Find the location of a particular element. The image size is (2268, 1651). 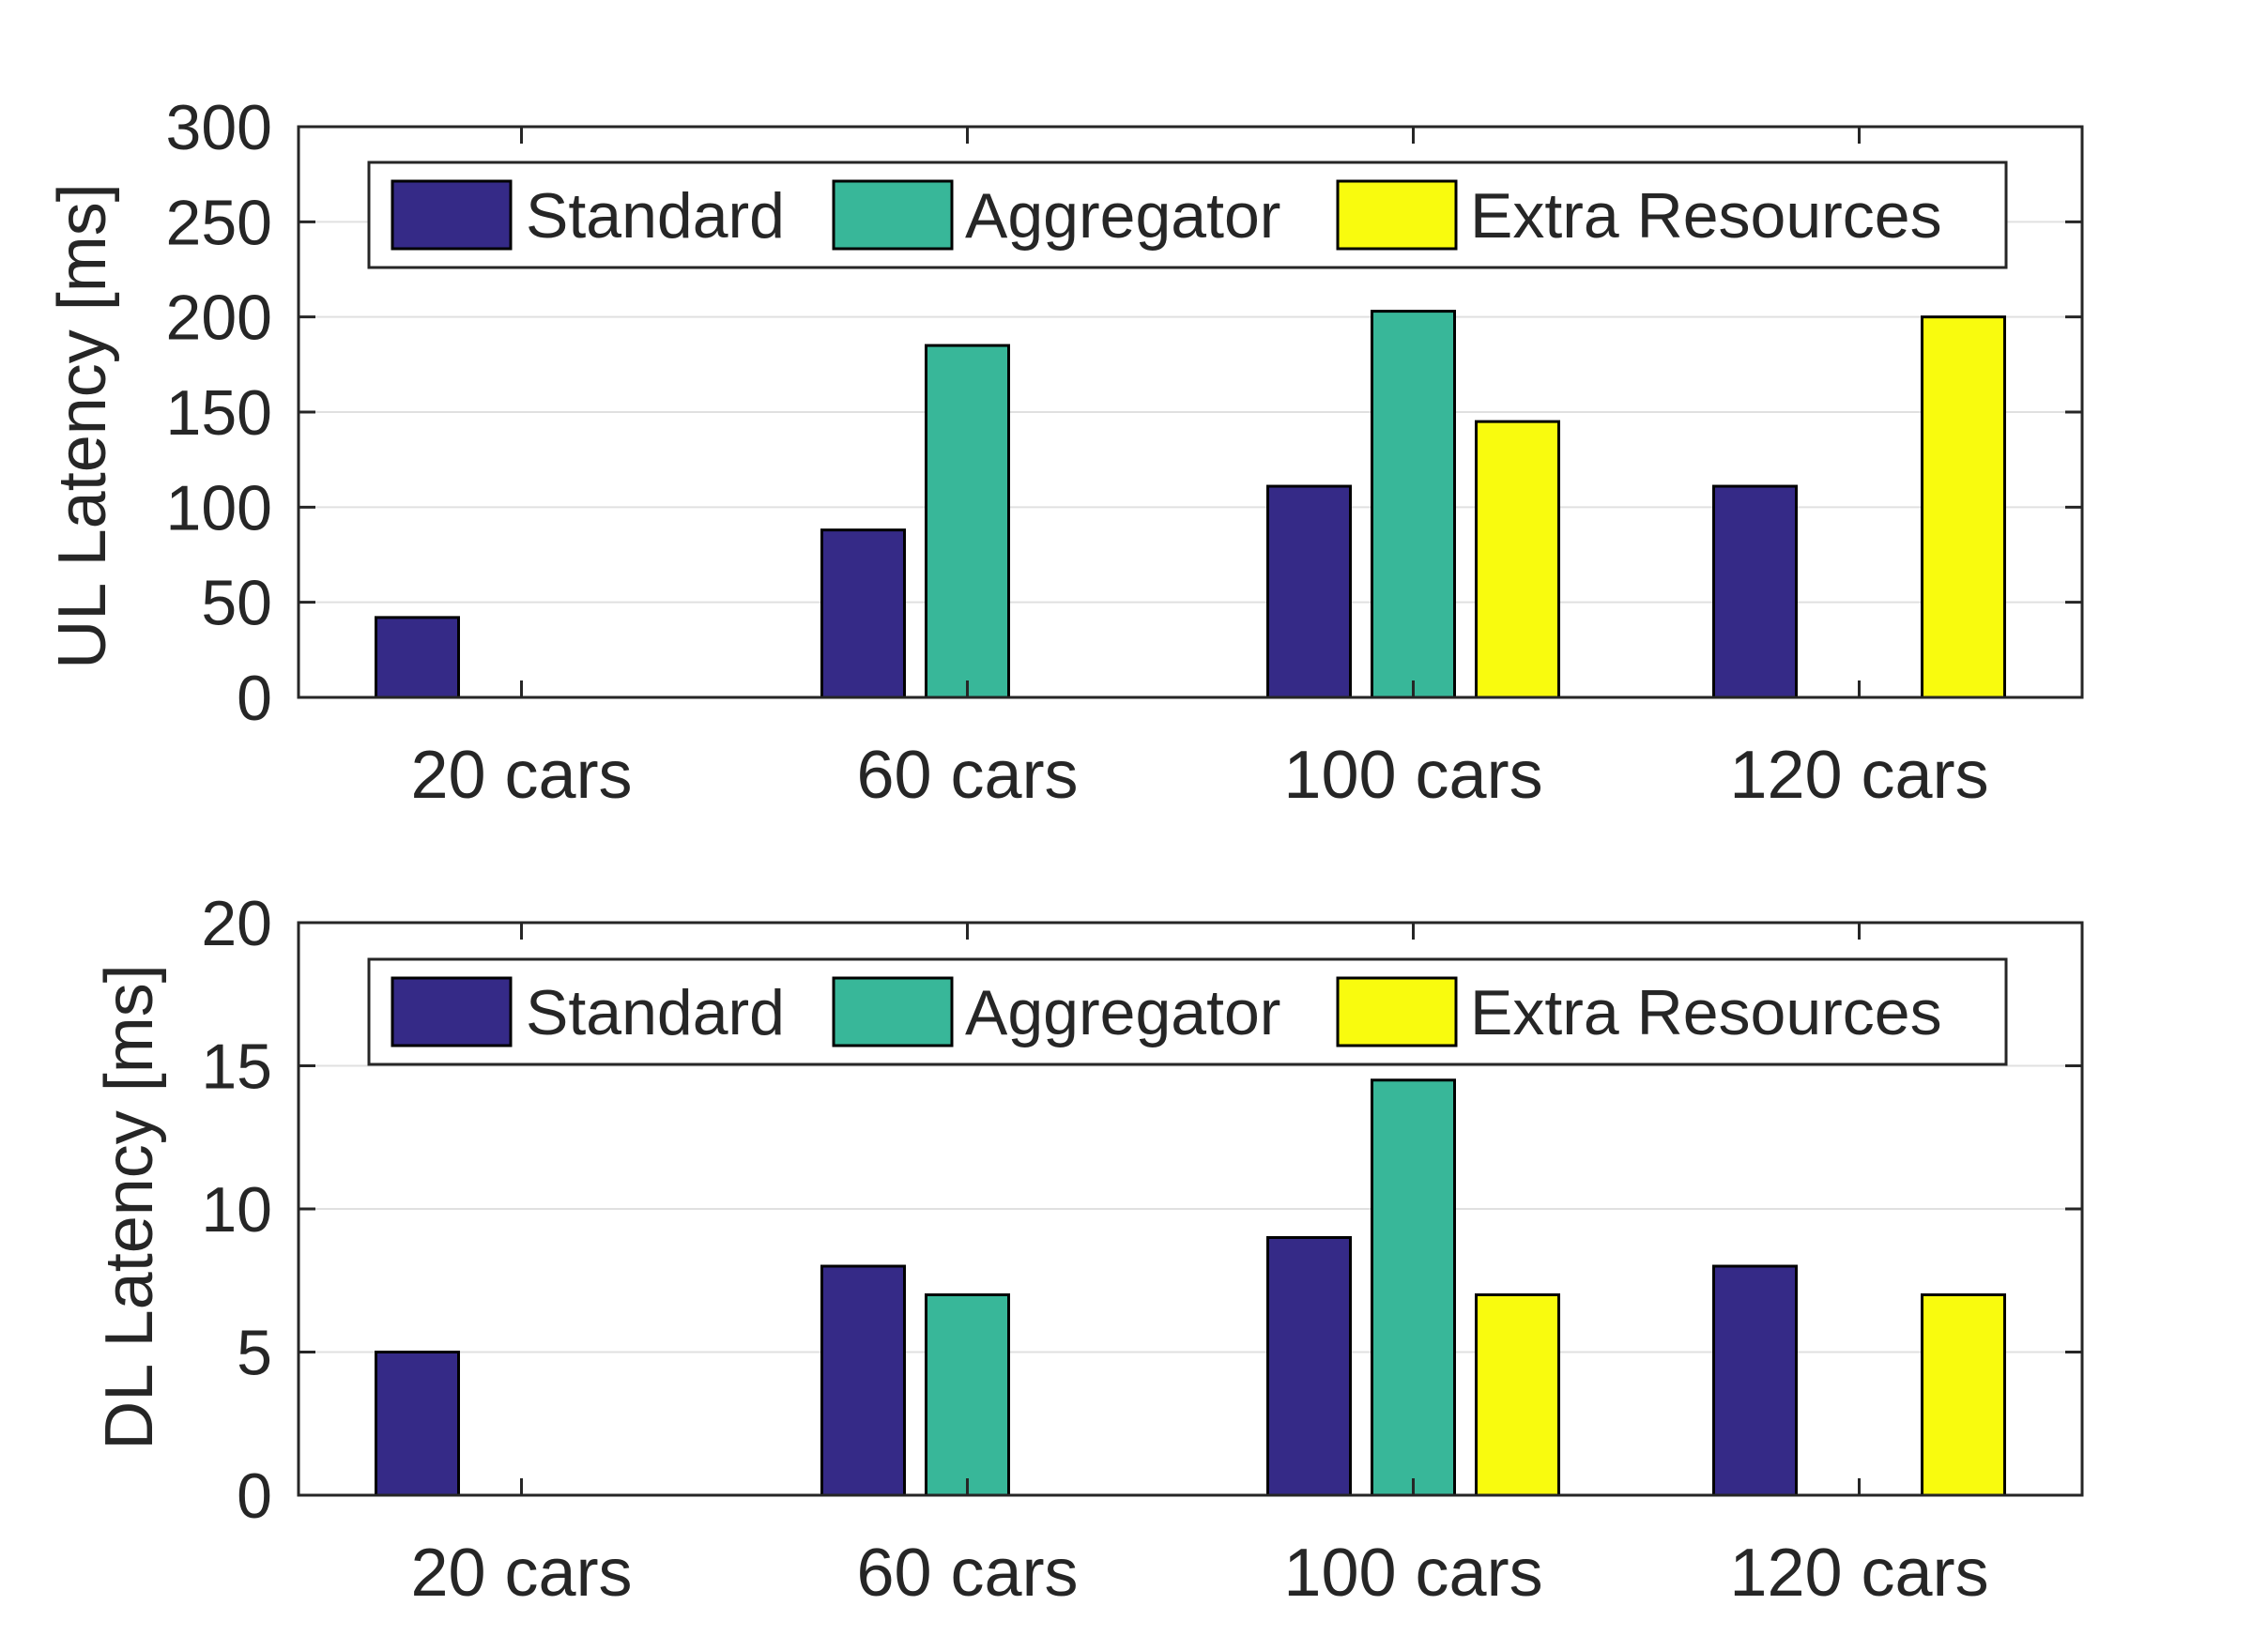

ul-y-tick-label: 200 is located at coordinates (219, 318).